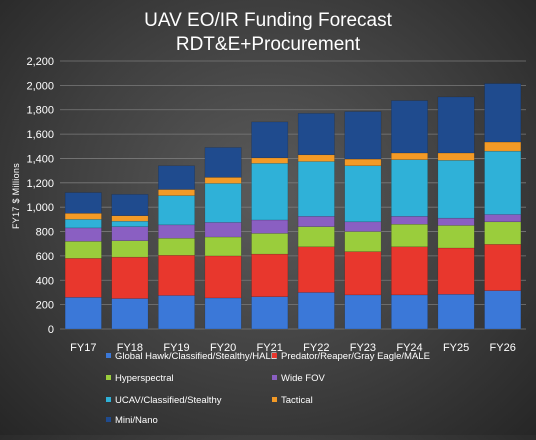 This screenshot has width=536, height=440. I want to click on y-axis-label: FY17 $ Millions, so click(16, 196).